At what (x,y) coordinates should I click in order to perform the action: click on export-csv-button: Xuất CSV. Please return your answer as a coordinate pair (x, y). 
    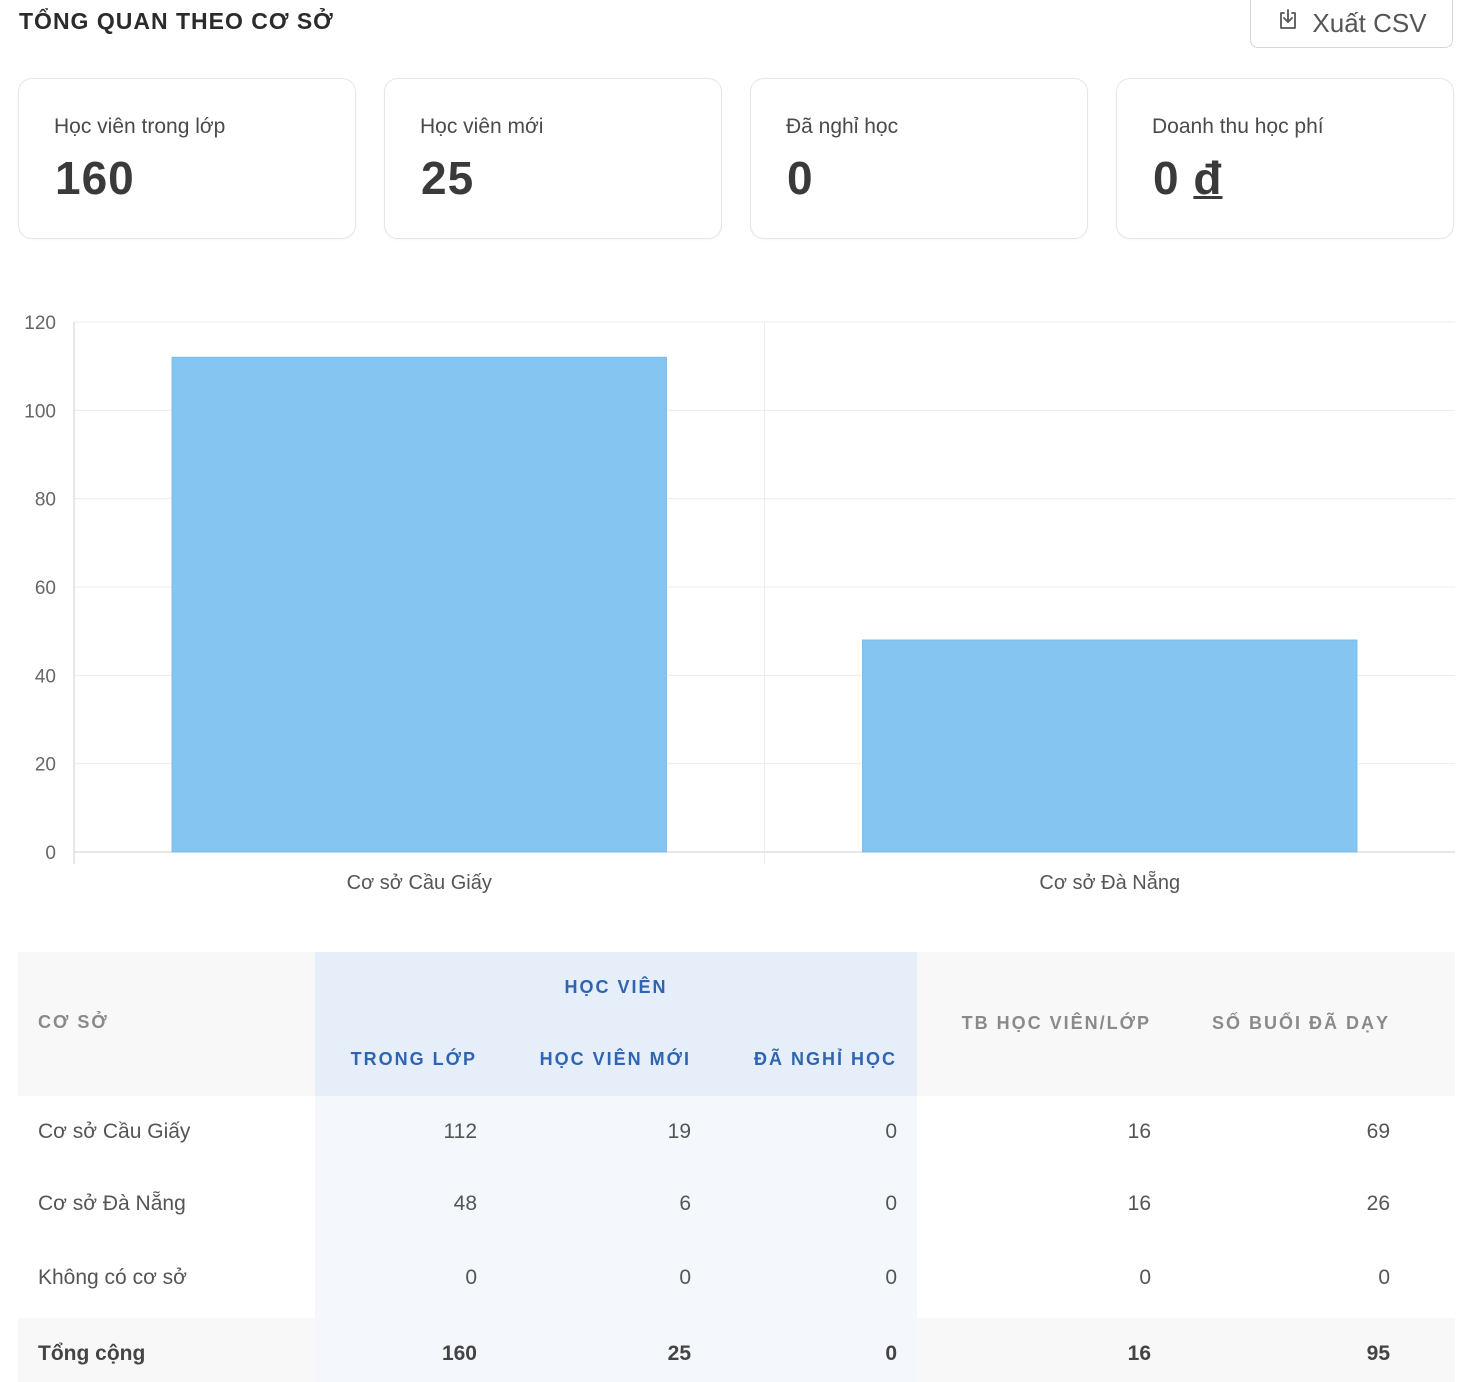
    Looking at the image, I should click on (1351, 24).